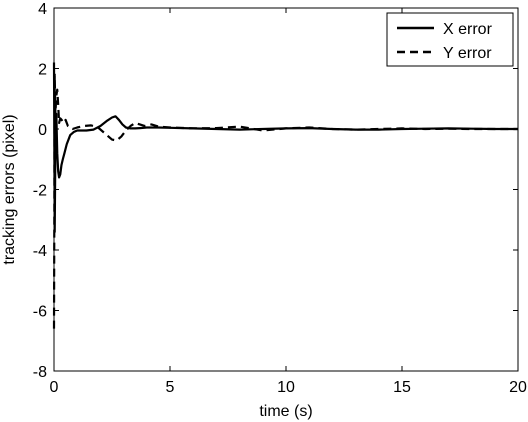 The image size is (528, 422). What do you see at coordinates (40, 372) in the screenshot?
I see `y-tick-label: -8` at bounding box center [40, 372].